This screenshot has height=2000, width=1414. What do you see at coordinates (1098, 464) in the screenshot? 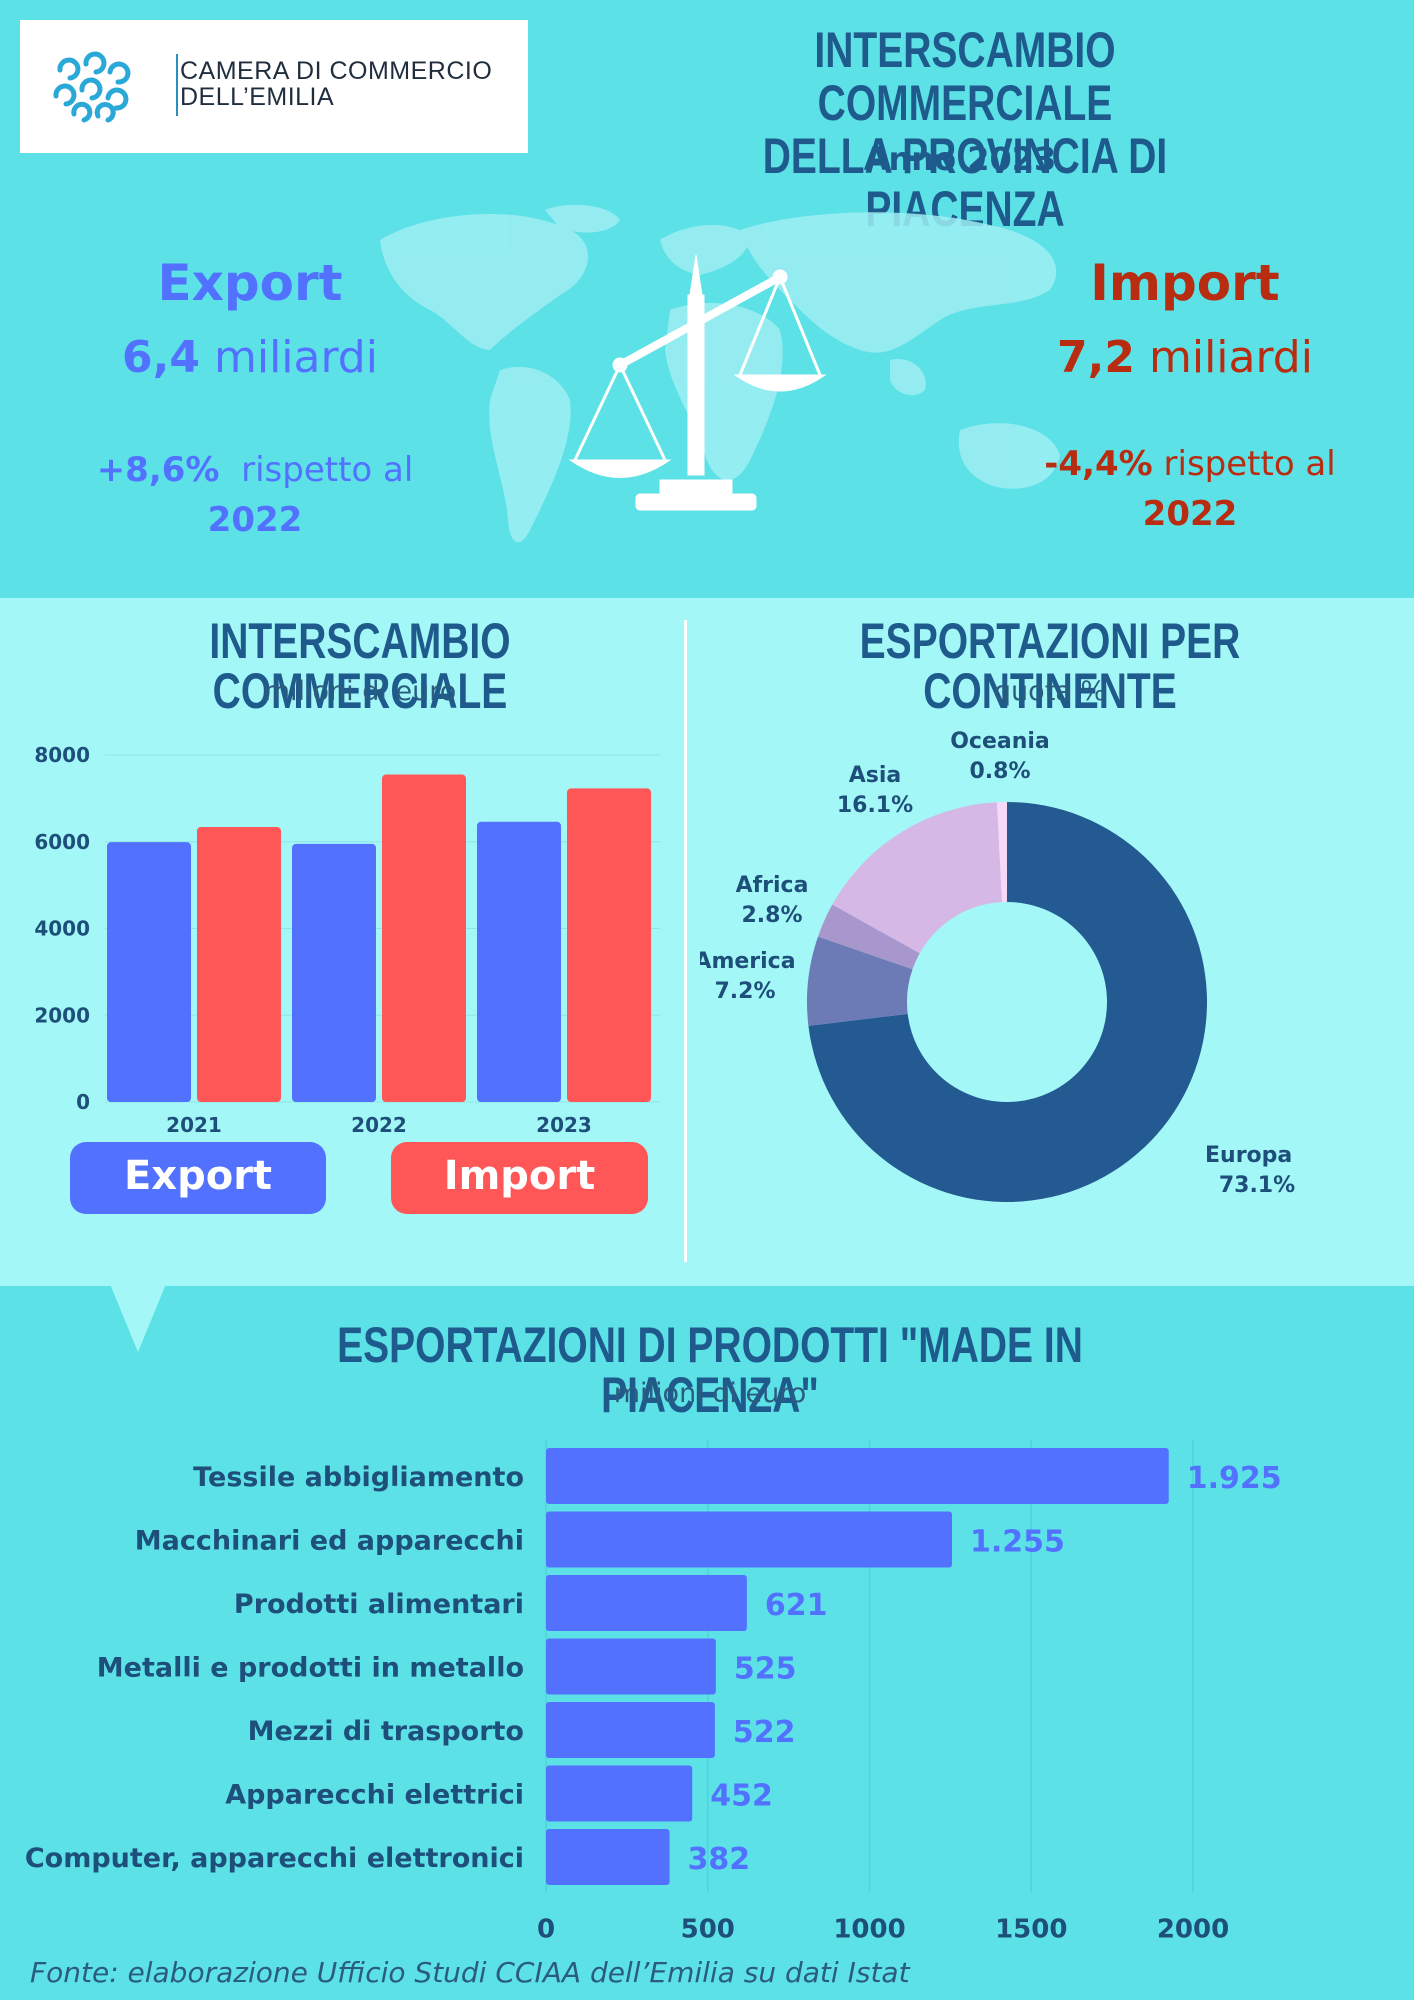
I see `import-change-pct: -4,4%` at bounding box center [1098, 464].